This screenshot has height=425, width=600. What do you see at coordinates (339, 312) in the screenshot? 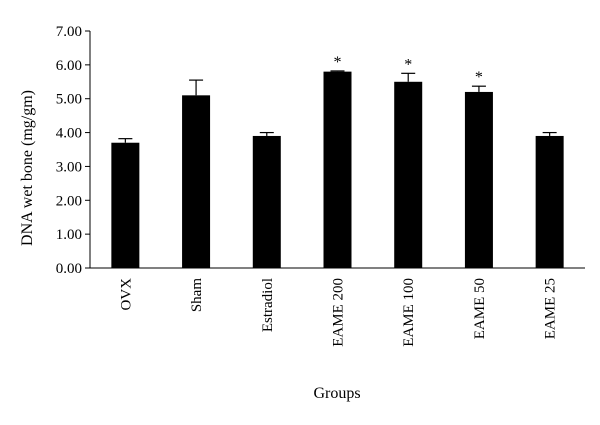
I see `x-tick-label: EAME 200` at bounding box center [339, 312].